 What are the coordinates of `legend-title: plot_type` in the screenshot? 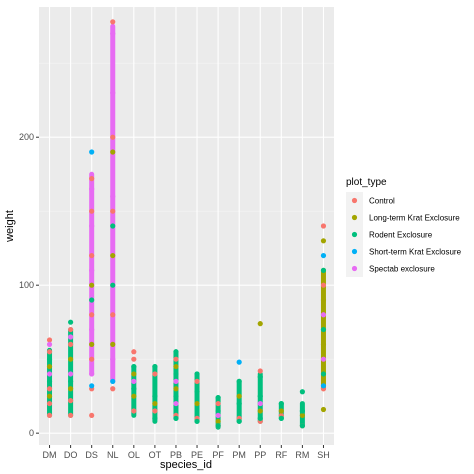 It's located at (366, 182).